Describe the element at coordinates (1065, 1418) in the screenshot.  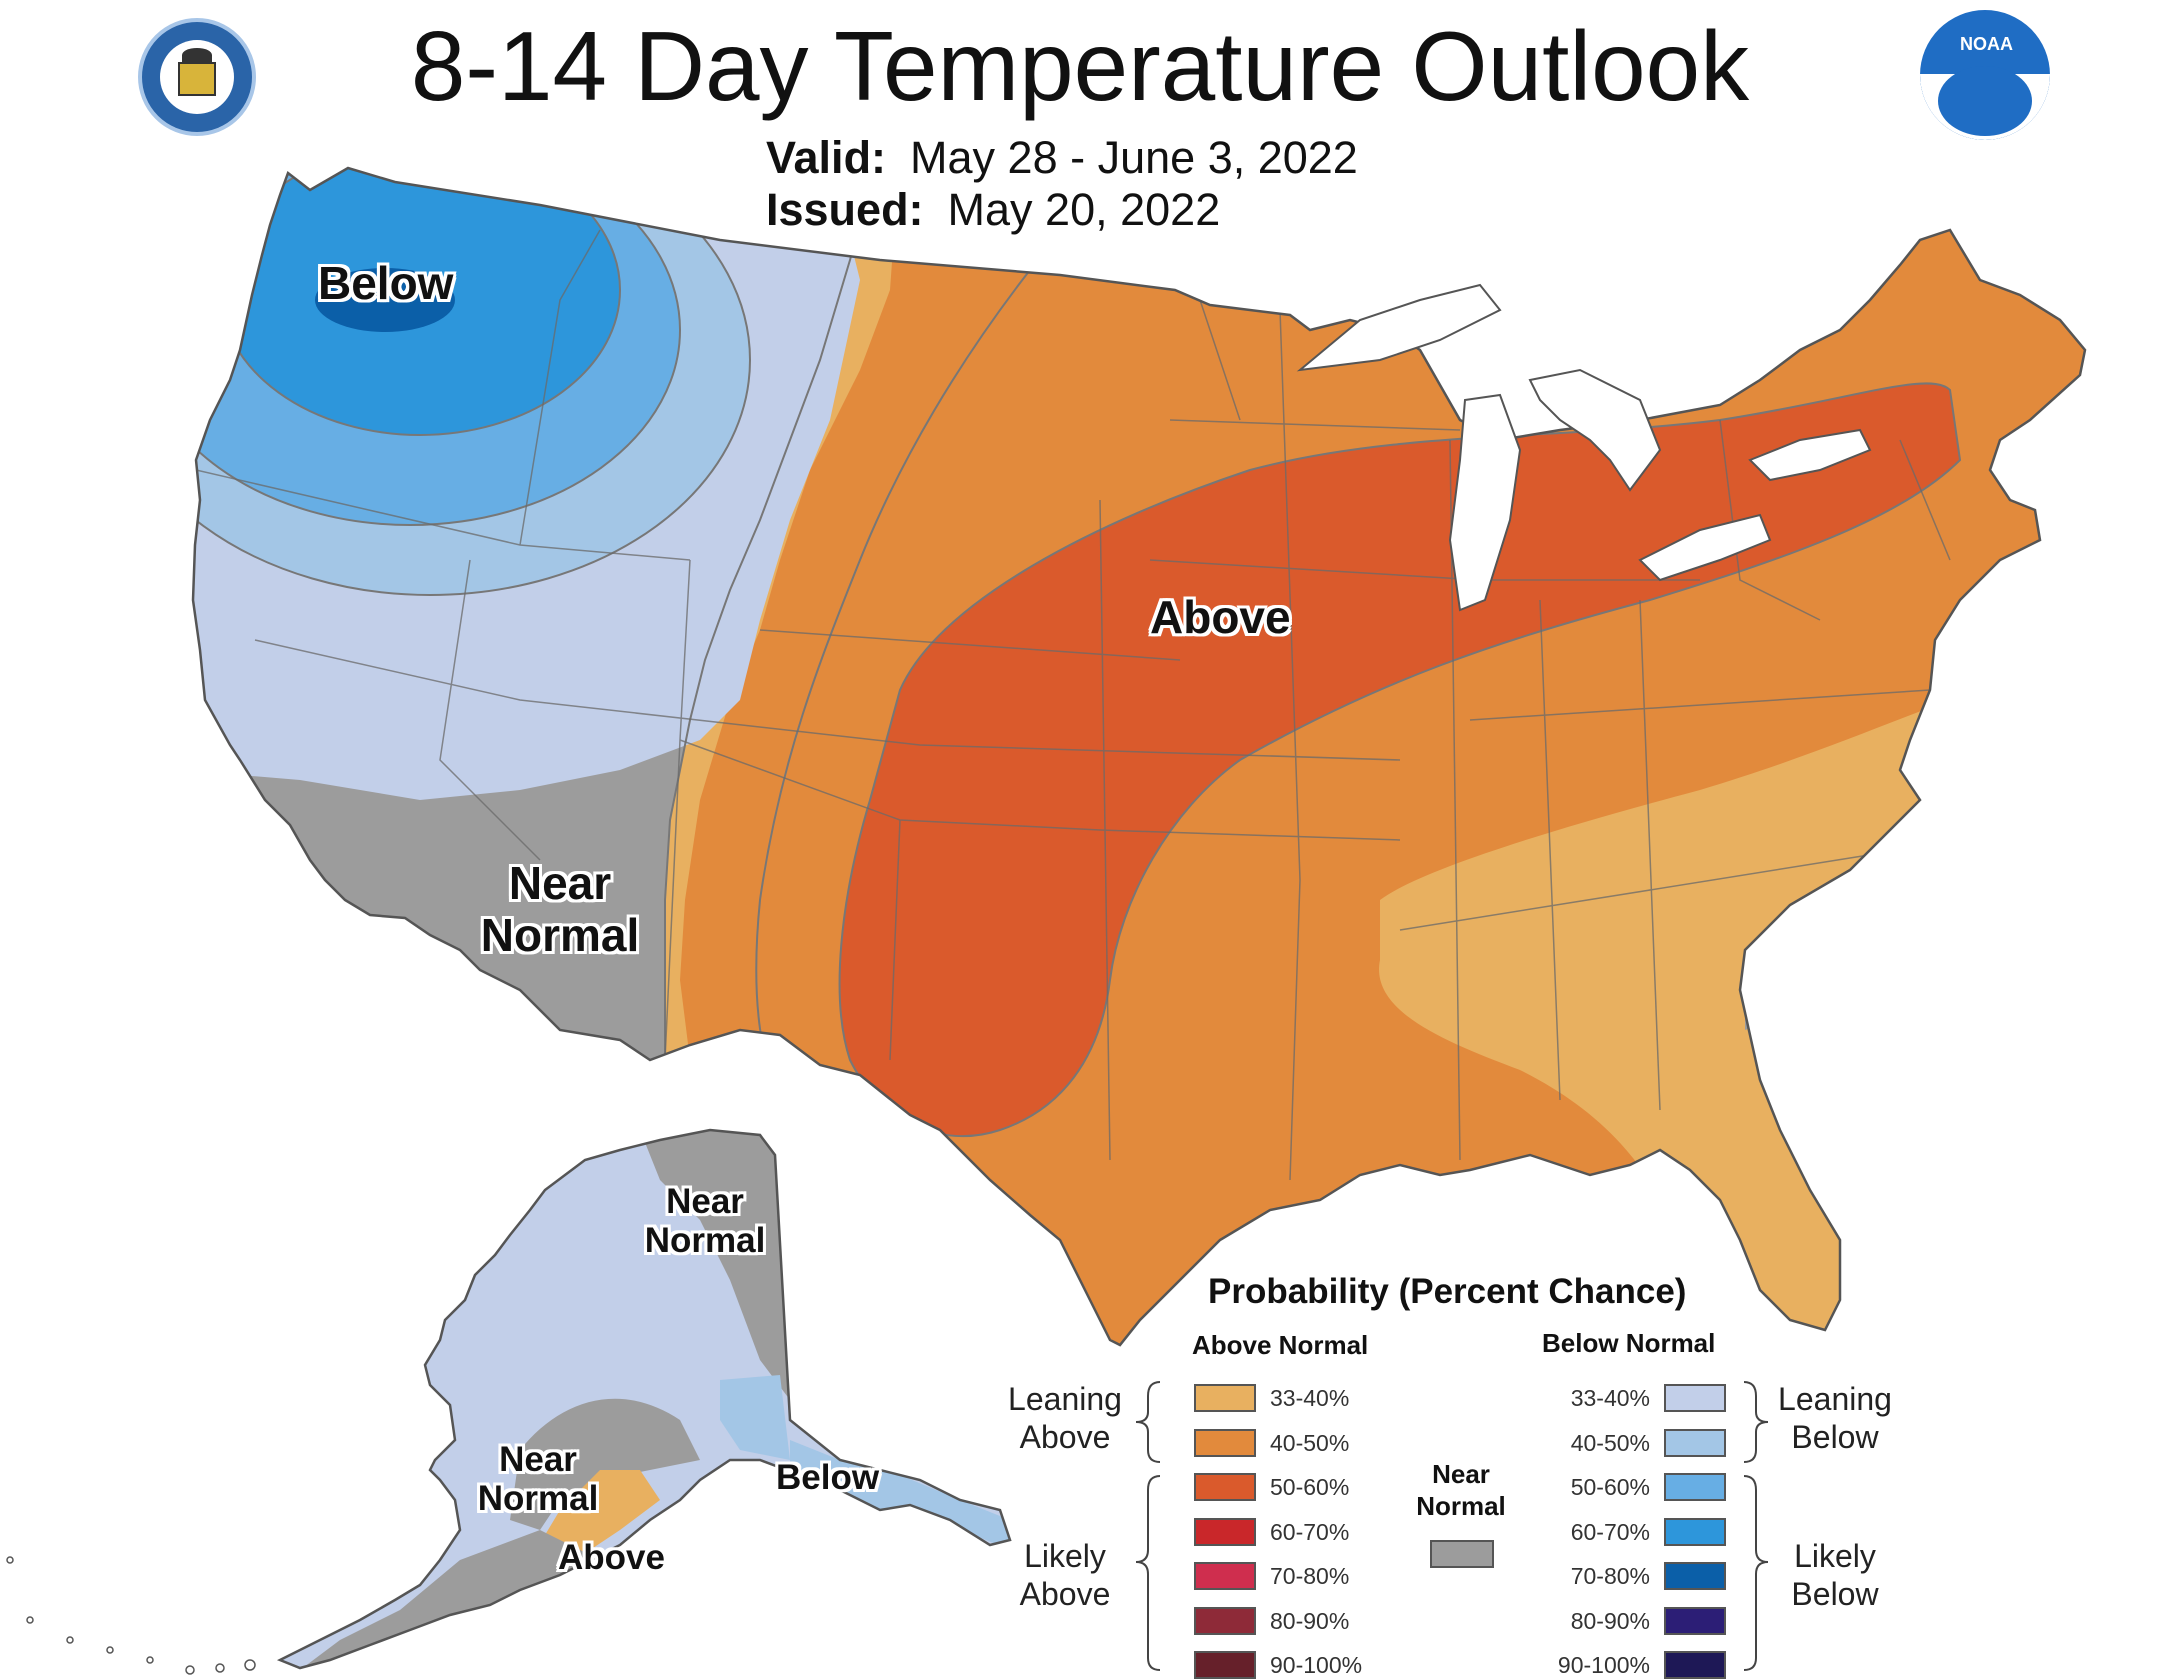
I see `legend-leaning-above-label: Leaning Above` at that location.